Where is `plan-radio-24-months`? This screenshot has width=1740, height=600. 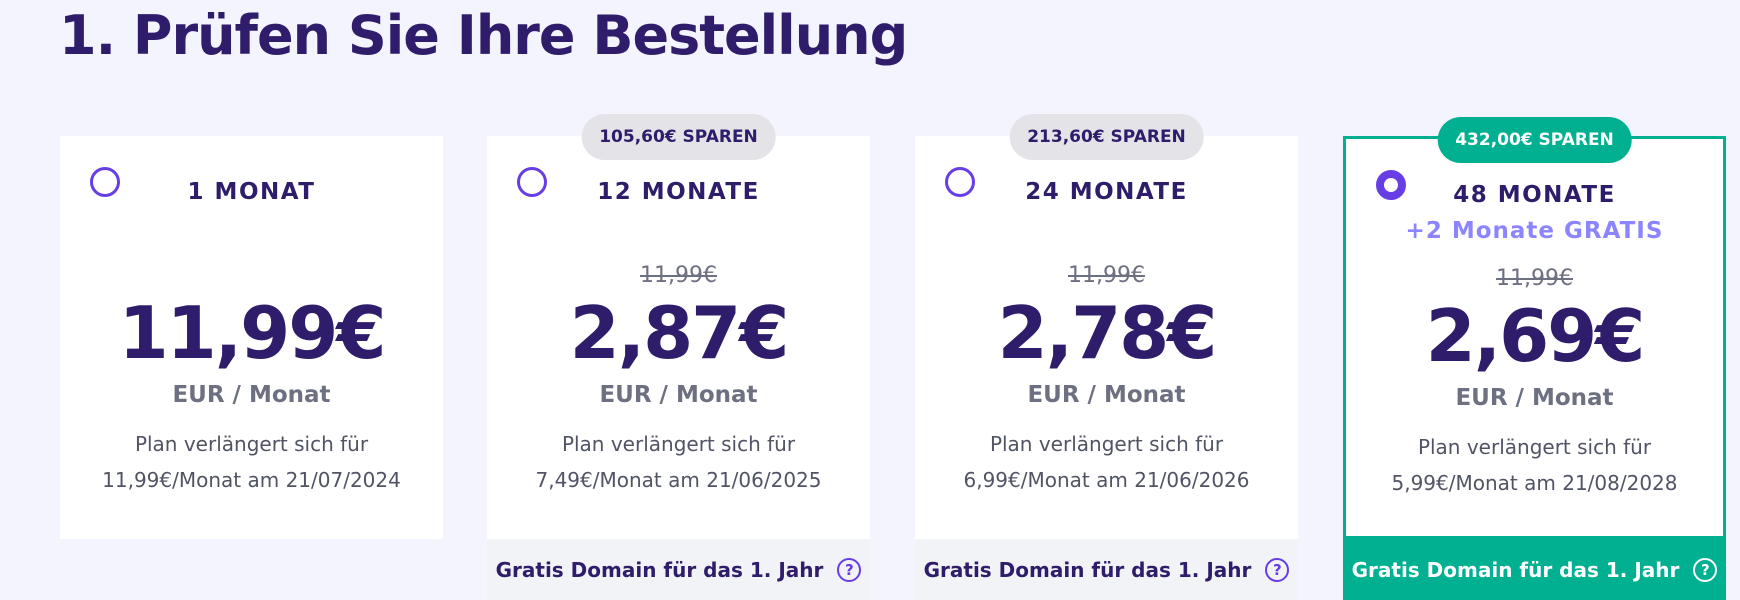
plan-radio-24-months is located at coordinates (960, 182).